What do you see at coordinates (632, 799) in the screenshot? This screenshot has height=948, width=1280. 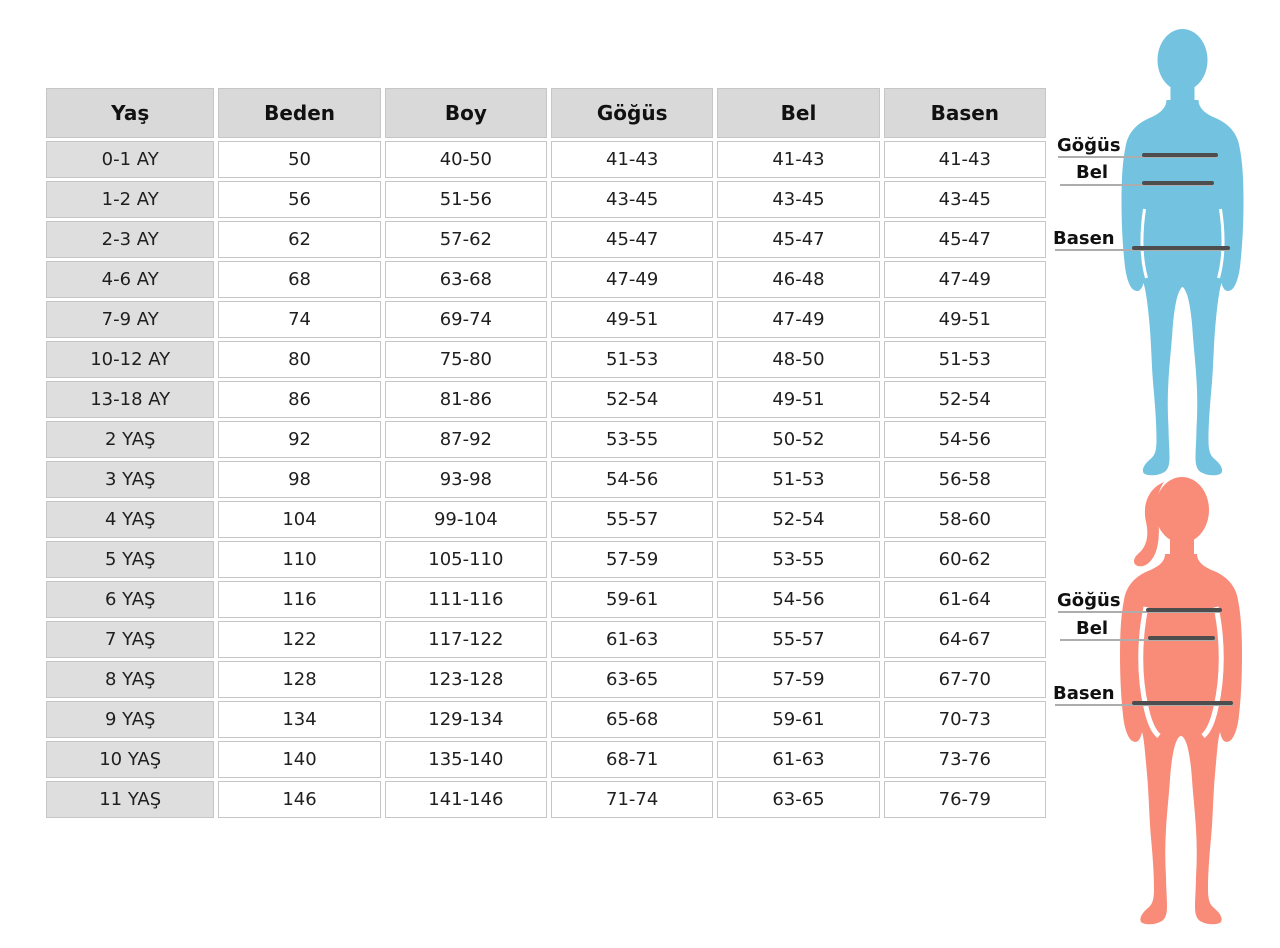 I see `value-cell: 71-74` at bounding box center [632, 799].